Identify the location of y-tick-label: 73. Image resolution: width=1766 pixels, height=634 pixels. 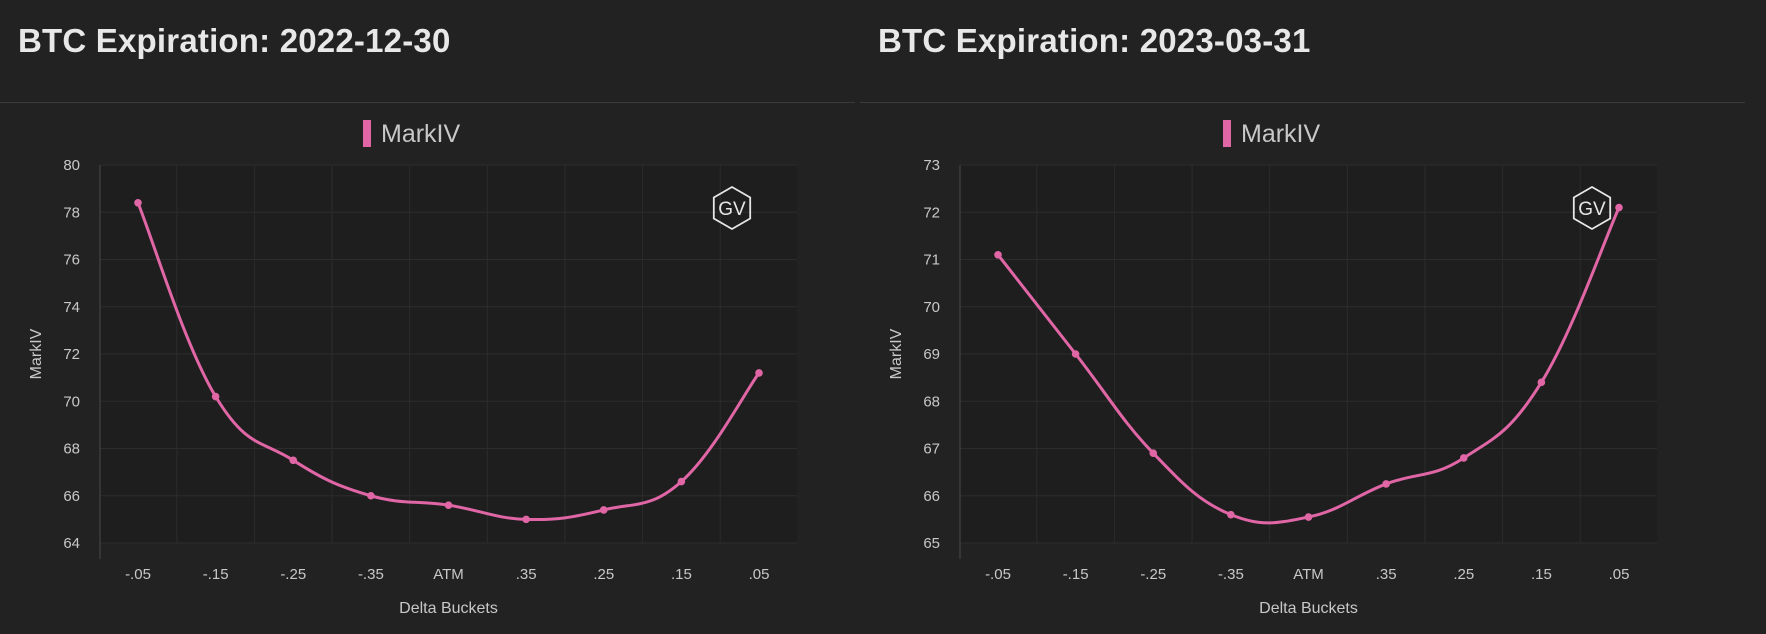
(931, 165).